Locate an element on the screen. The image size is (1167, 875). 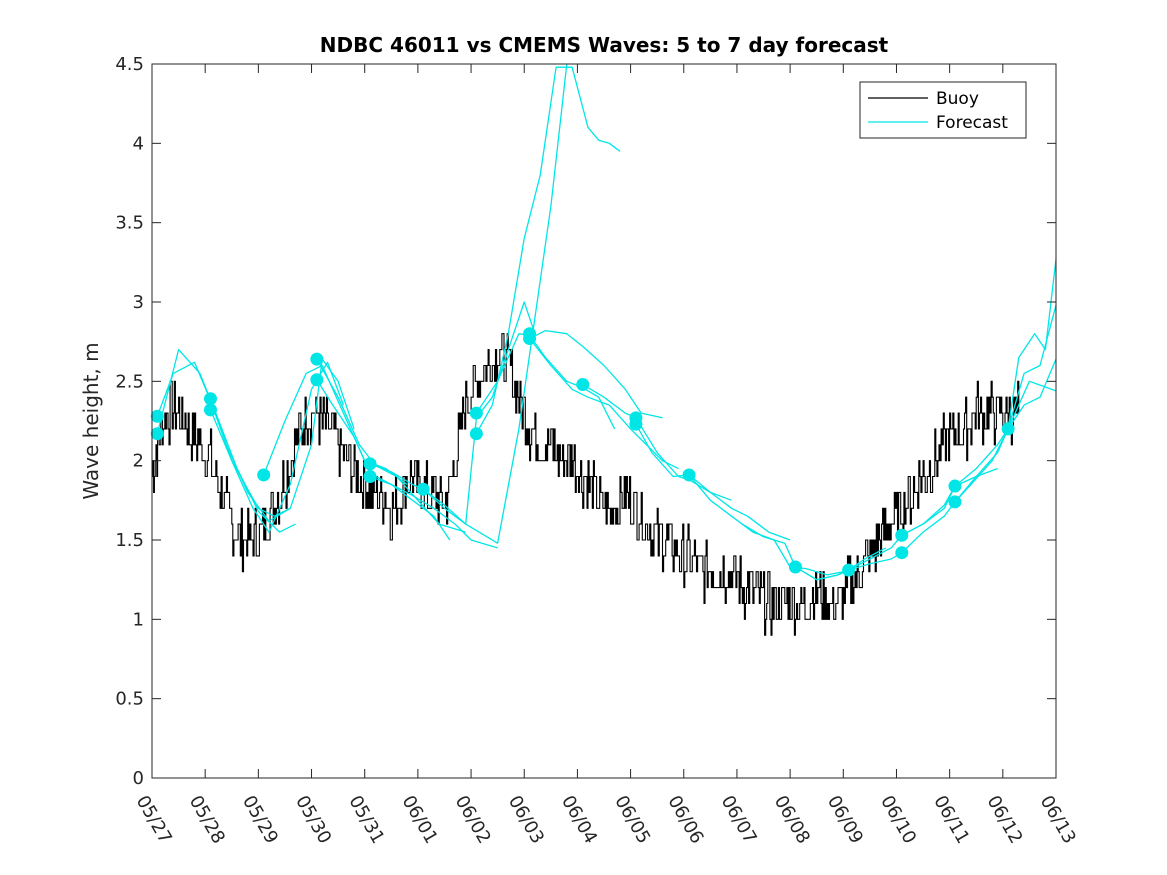
y-tick-label: 2.5 is located at coordinates (129, 381).